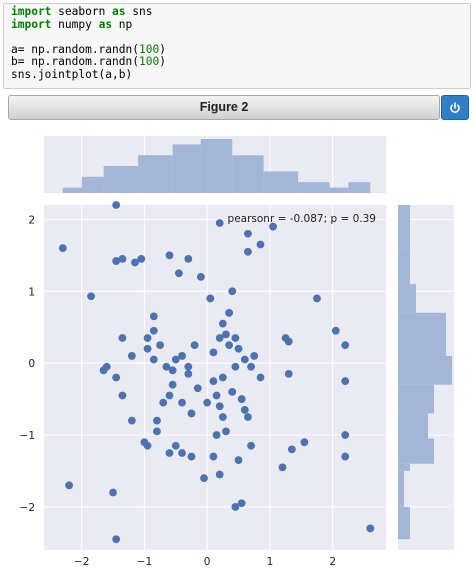 The width and height of the screenshot is (474, 583). What do you see at coordinates (31, 24) in the screenshot?
I see `code-token: import` at bounding box center [31, 24].